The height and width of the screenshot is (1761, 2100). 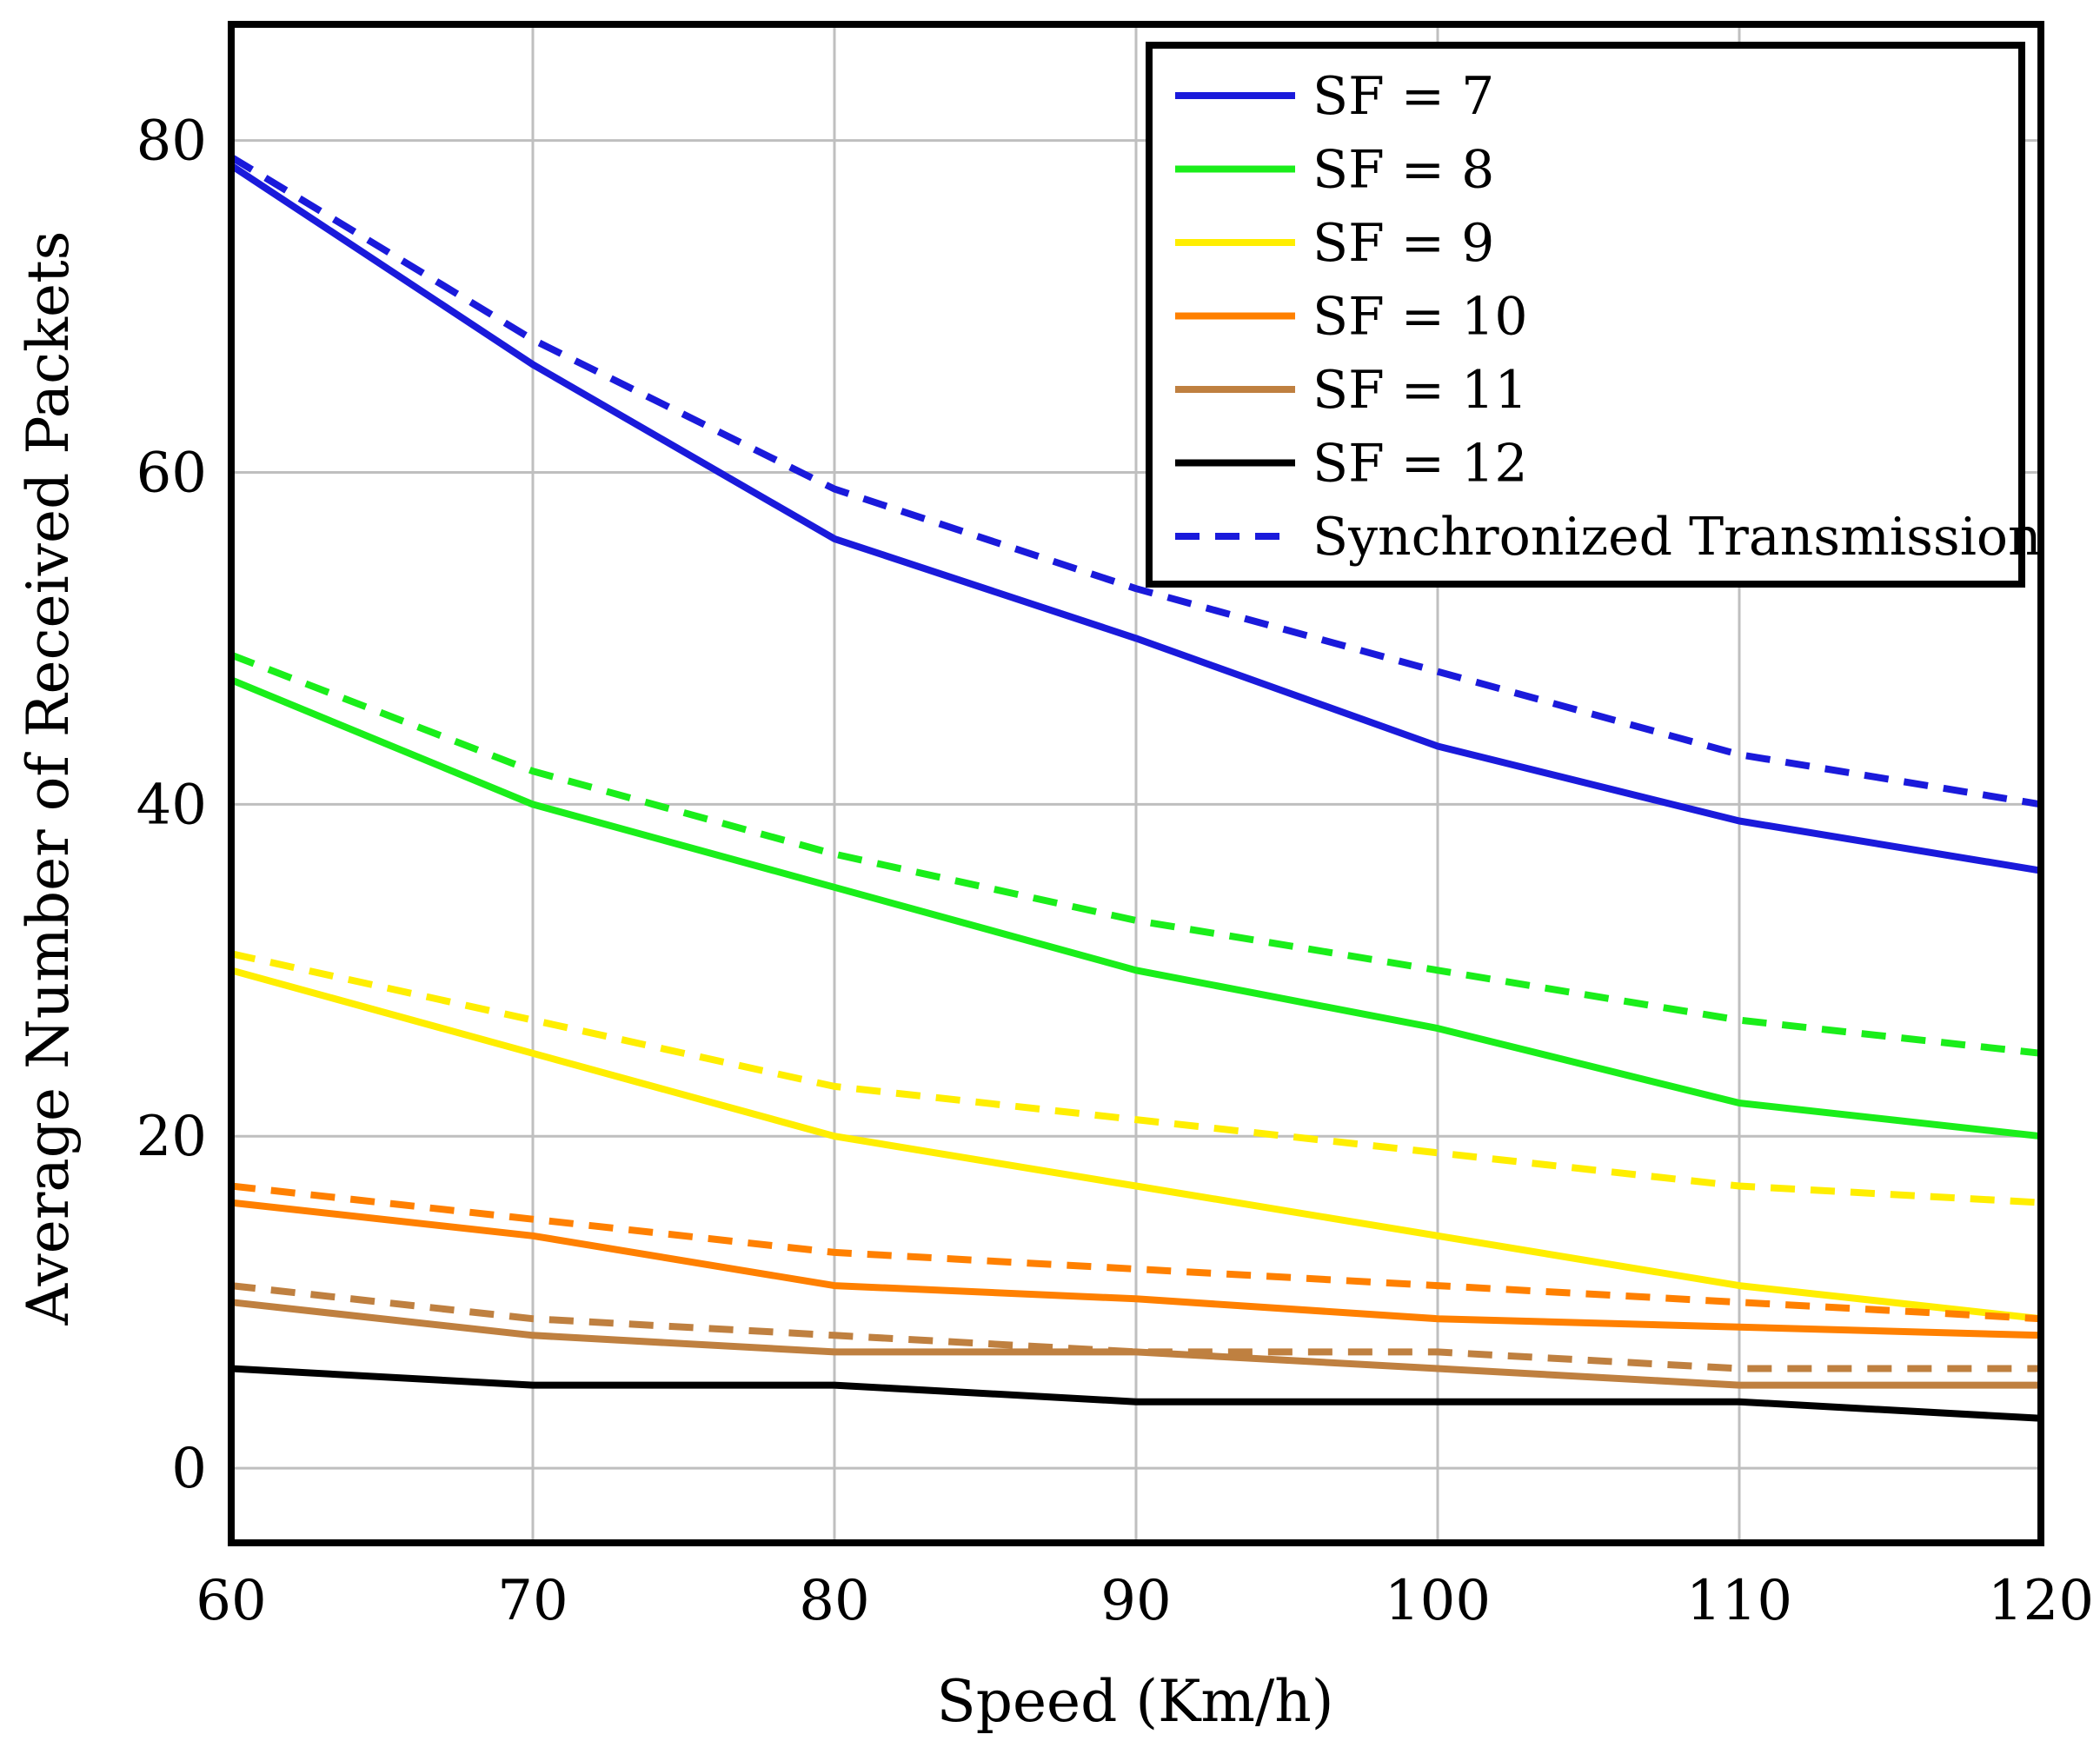 What do you see at coordinates (172, 474) in the screenshot?
I see `y-tick-label: 60` at bounding box center [172, 474].